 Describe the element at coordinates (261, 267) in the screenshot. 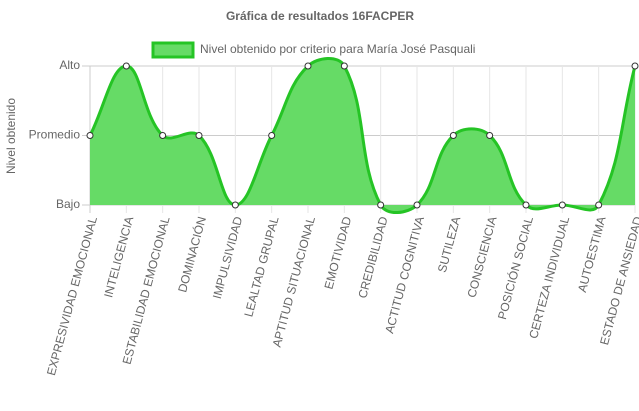

I see `x-tick-label: LEALTAD GRUPAL` at that location.